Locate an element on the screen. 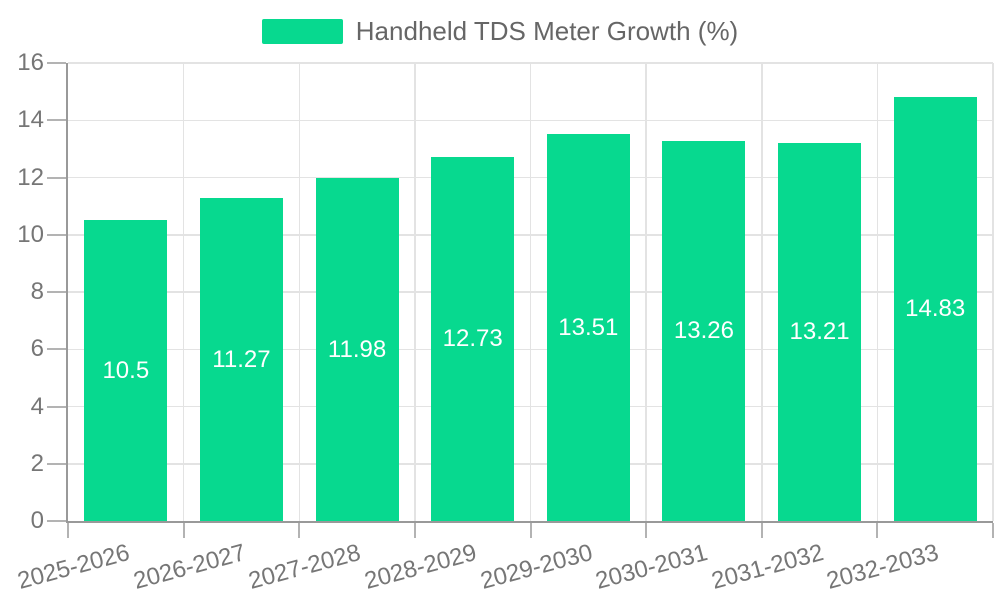  bar-value-label: 12.73 is located at coordinates (472, 338).